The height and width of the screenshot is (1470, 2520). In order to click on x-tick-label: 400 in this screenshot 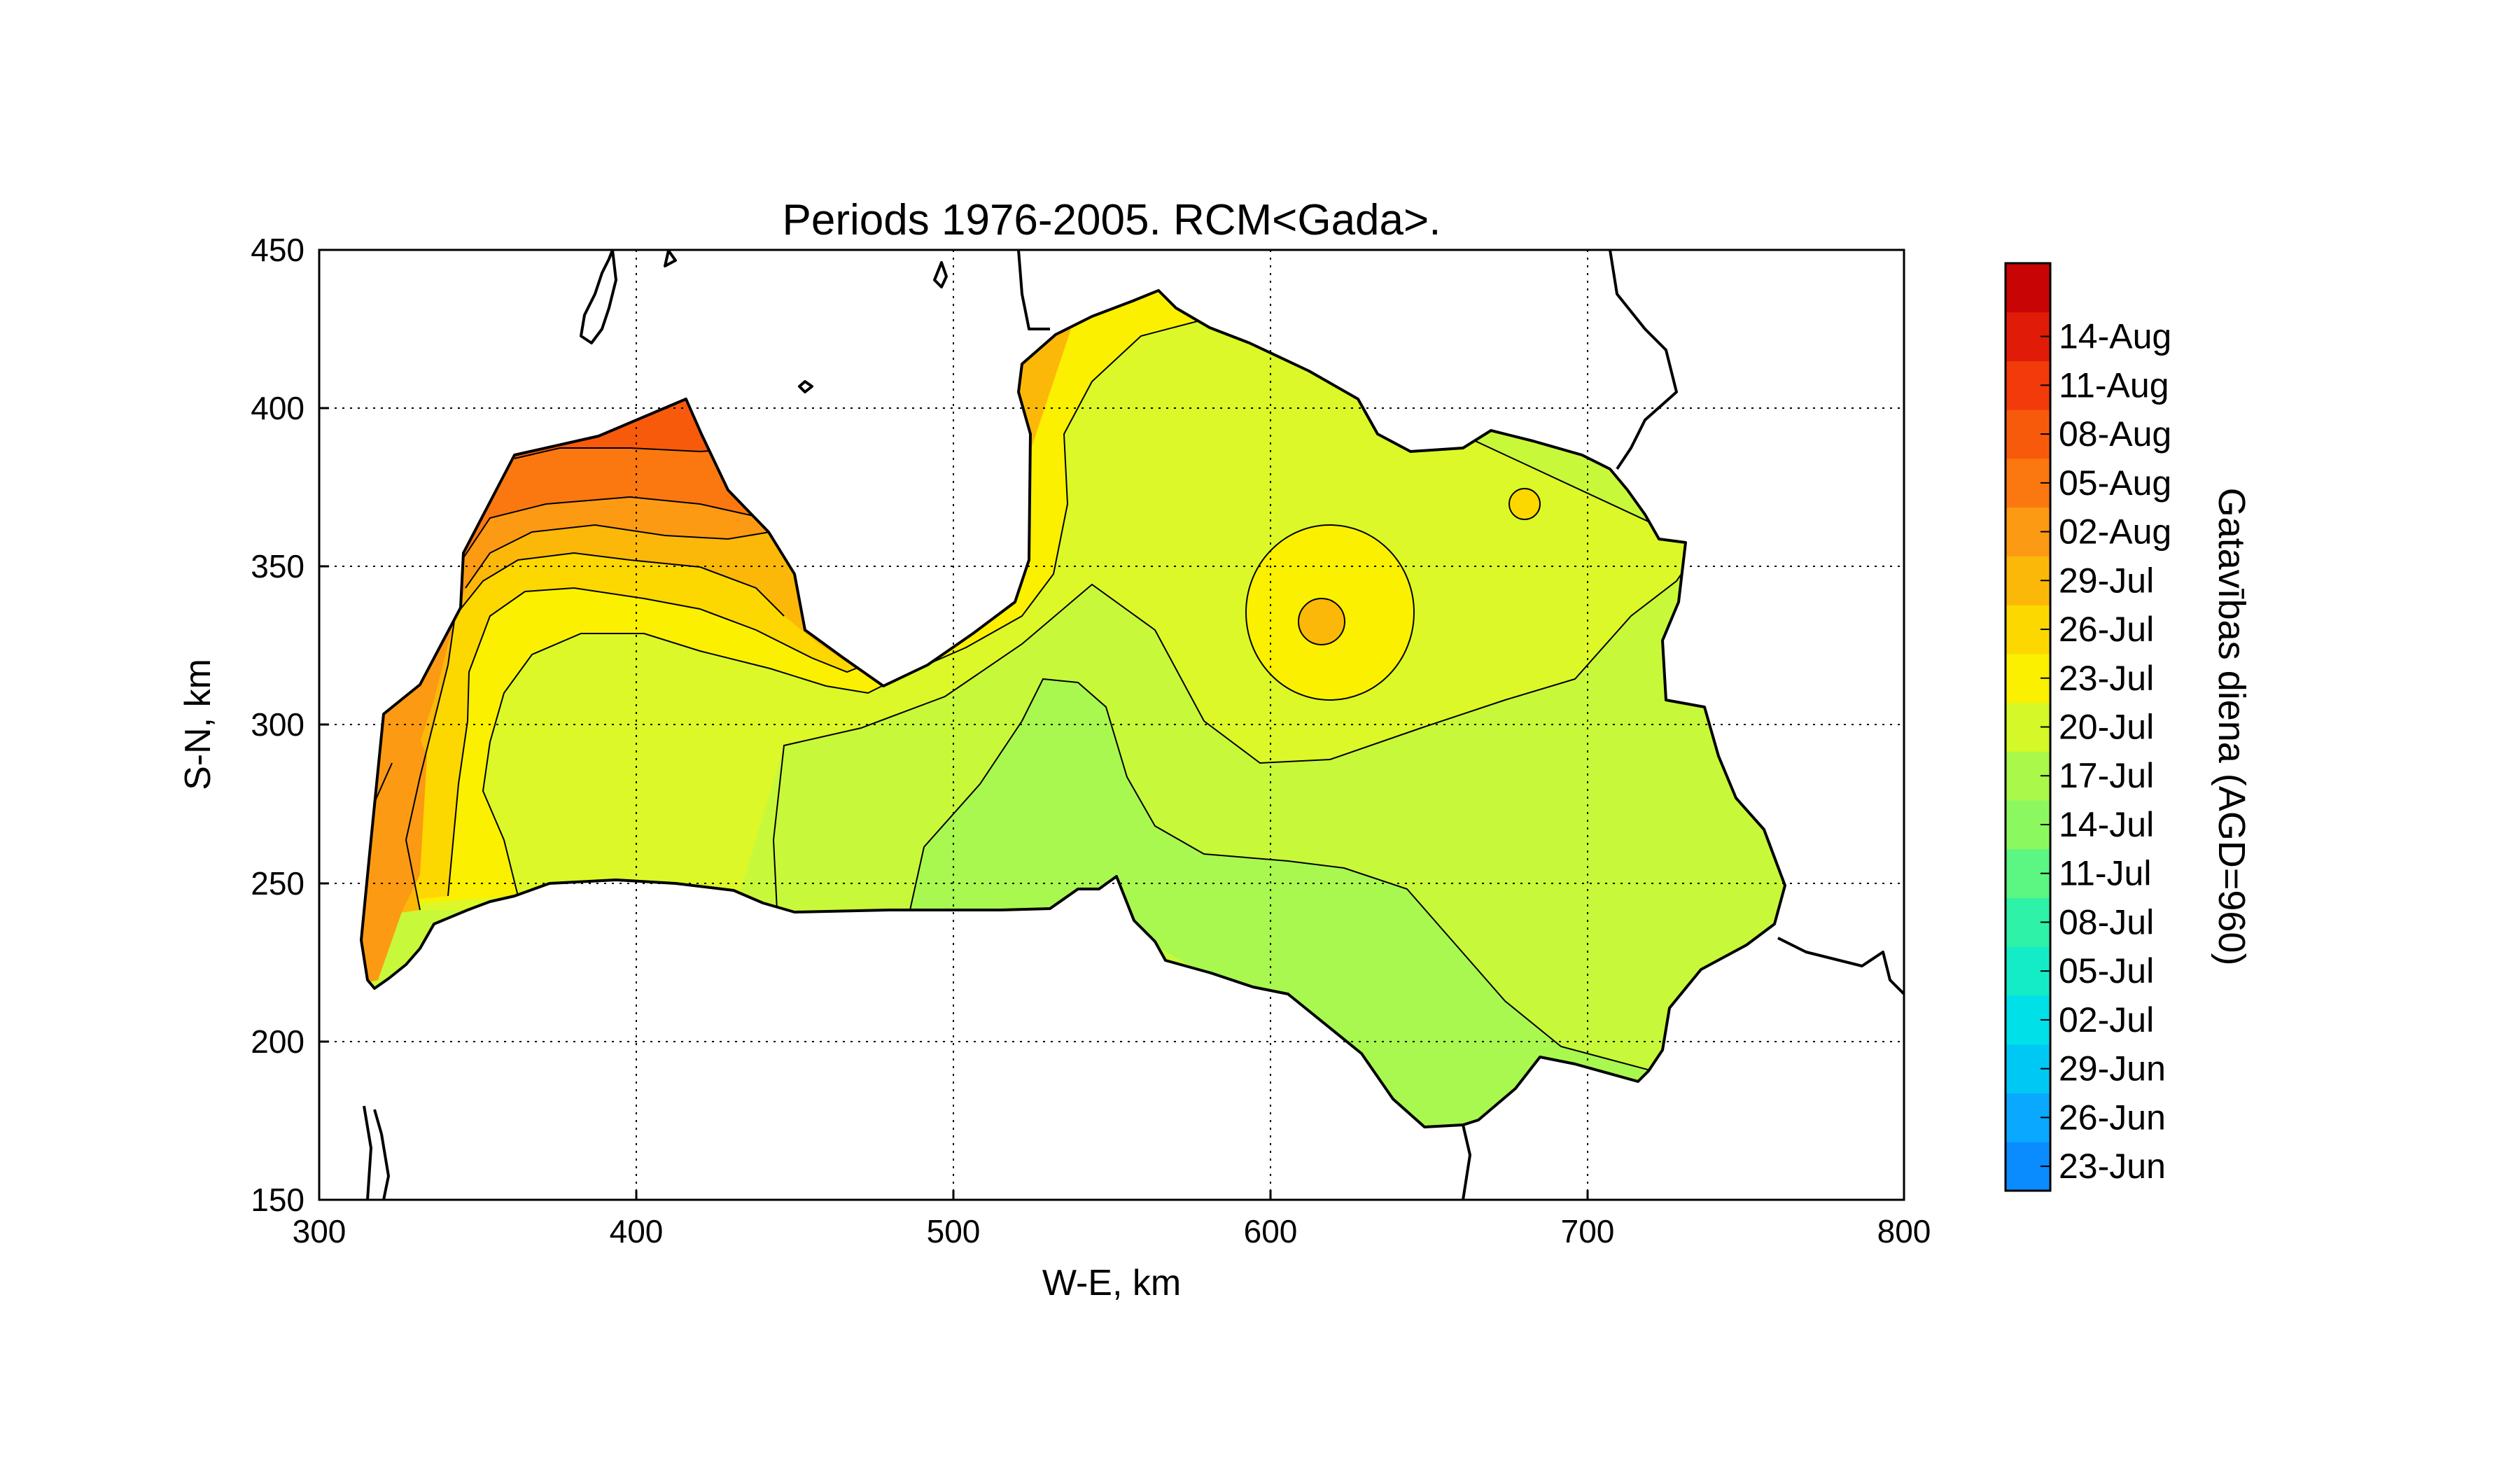, I will do `click(637, 1231)`.